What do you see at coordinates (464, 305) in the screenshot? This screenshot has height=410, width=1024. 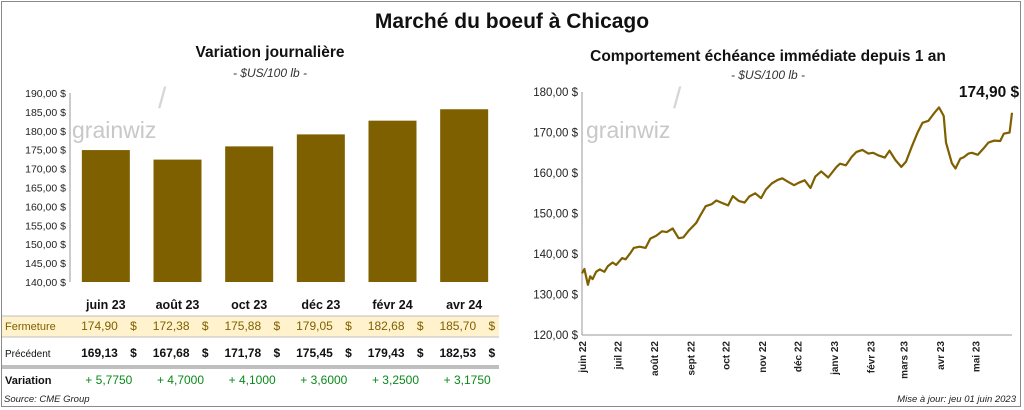 I see `table-header-cell: avr 24` at bounding box center [464, 305].